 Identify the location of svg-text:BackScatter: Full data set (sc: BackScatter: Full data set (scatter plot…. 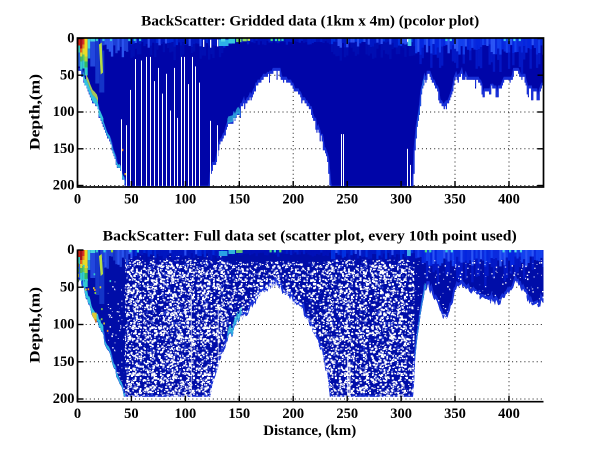
(310, 237).